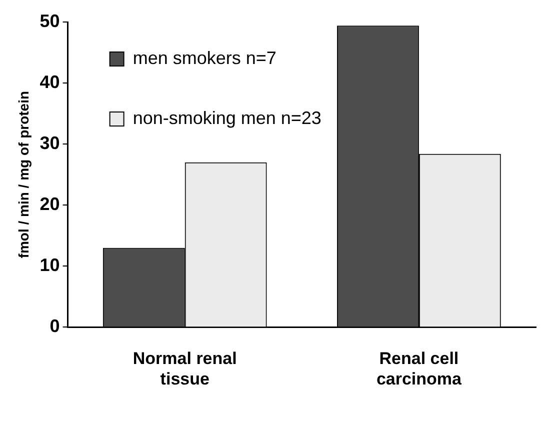 The image size is (554, 424). Describe the element at coordinates (50, 265) in the screenshot. I see `y-tick-label: 10` at that location.